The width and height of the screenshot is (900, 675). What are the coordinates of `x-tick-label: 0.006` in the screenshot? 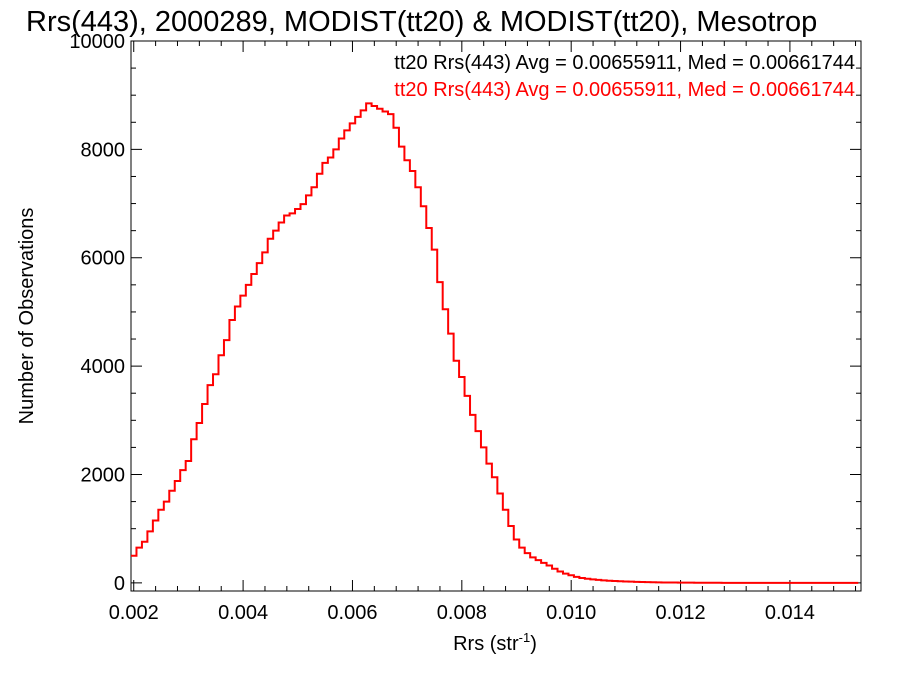 It's located at (352, 613).